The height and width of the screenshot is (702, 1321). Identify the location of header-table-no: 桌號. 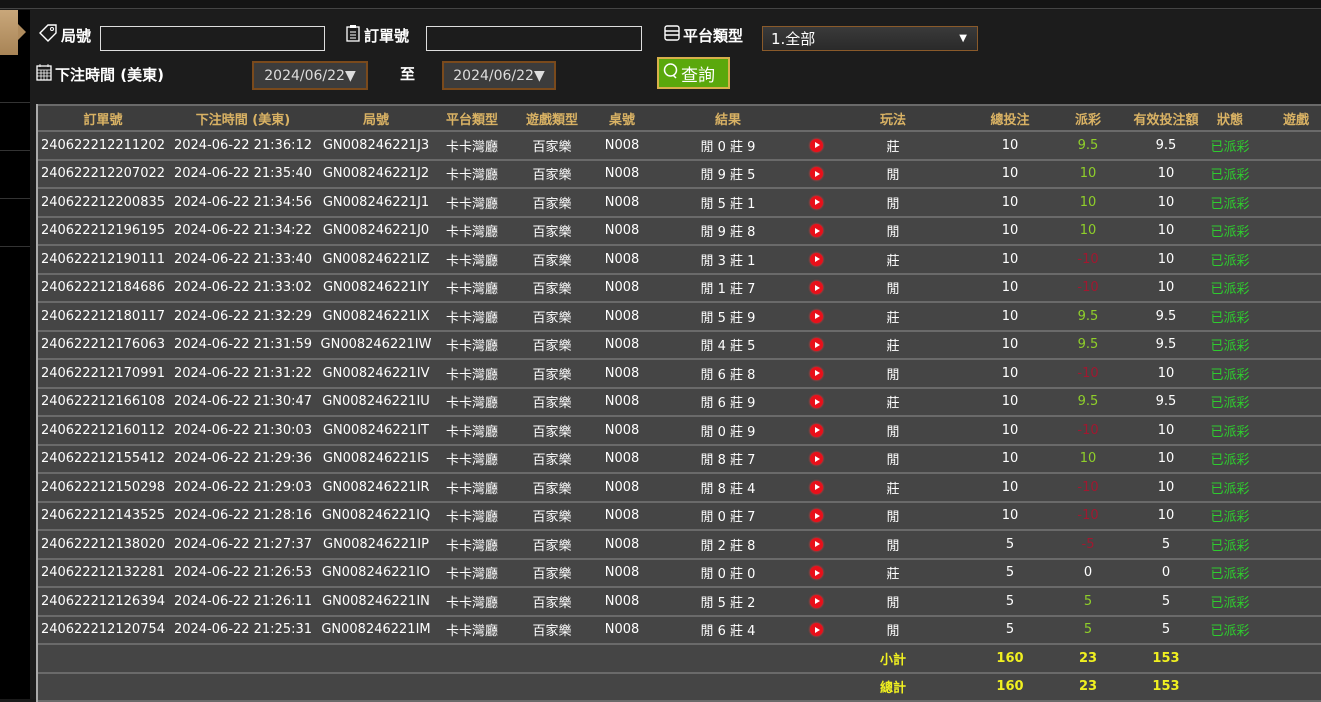
(622, 118).